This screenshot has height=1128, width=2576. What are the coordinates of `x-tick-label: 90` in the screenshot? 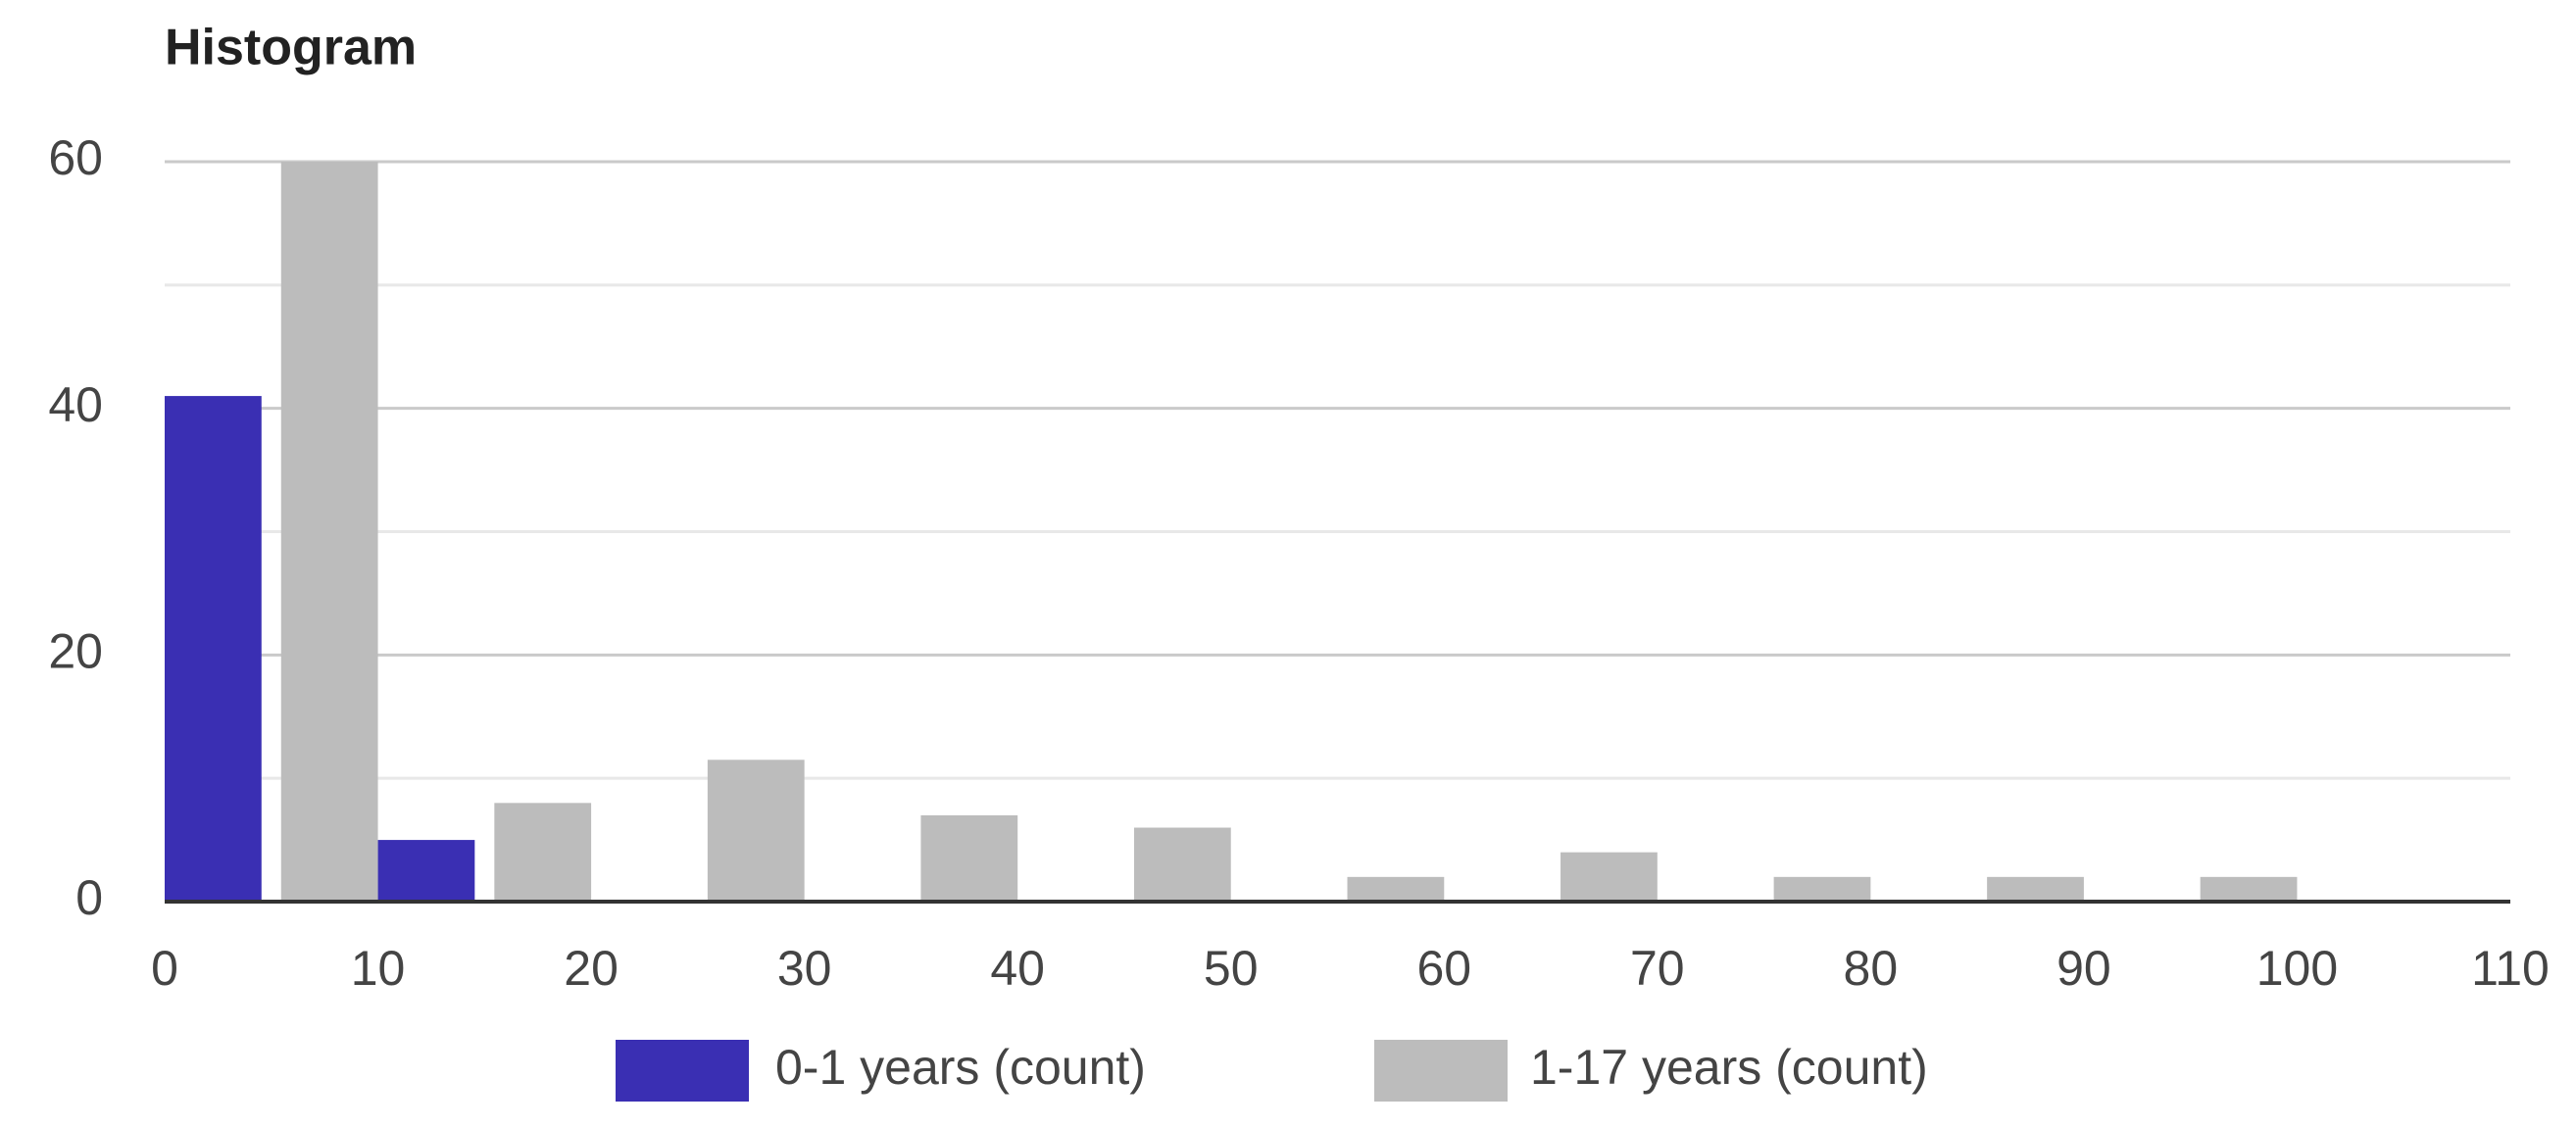 It's located at (2083, 968).